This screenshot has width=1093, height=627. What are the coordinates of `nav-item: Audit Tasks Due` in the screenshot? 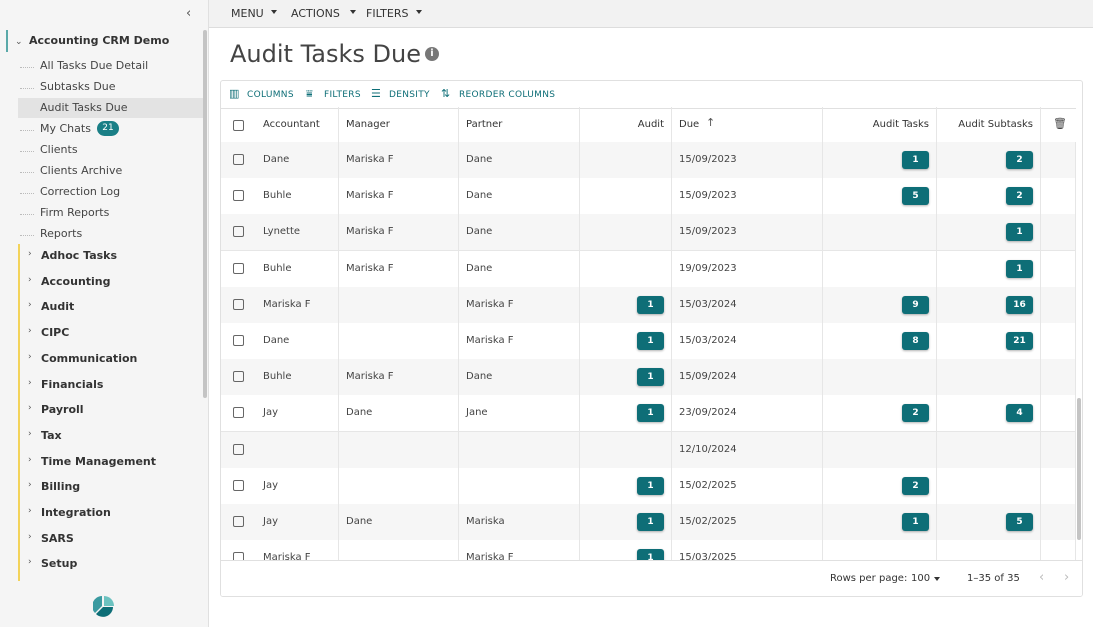 It's located at (84, 107).